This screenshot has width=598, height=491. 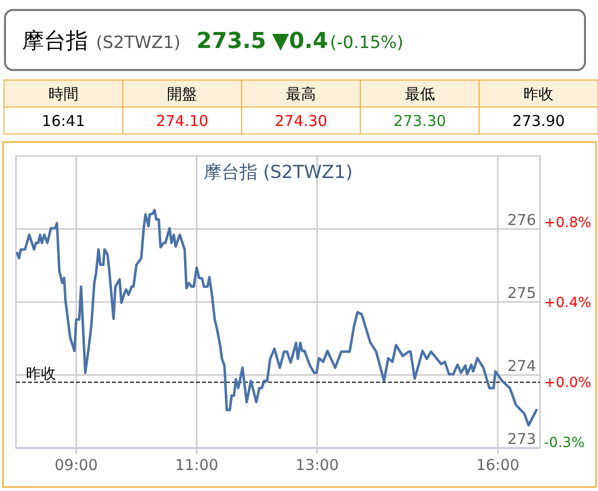 What do you see at coordinates (41, 373) in the screenshot?
I see `ref-line-label: 昨收` at bounding box center [41, 373].